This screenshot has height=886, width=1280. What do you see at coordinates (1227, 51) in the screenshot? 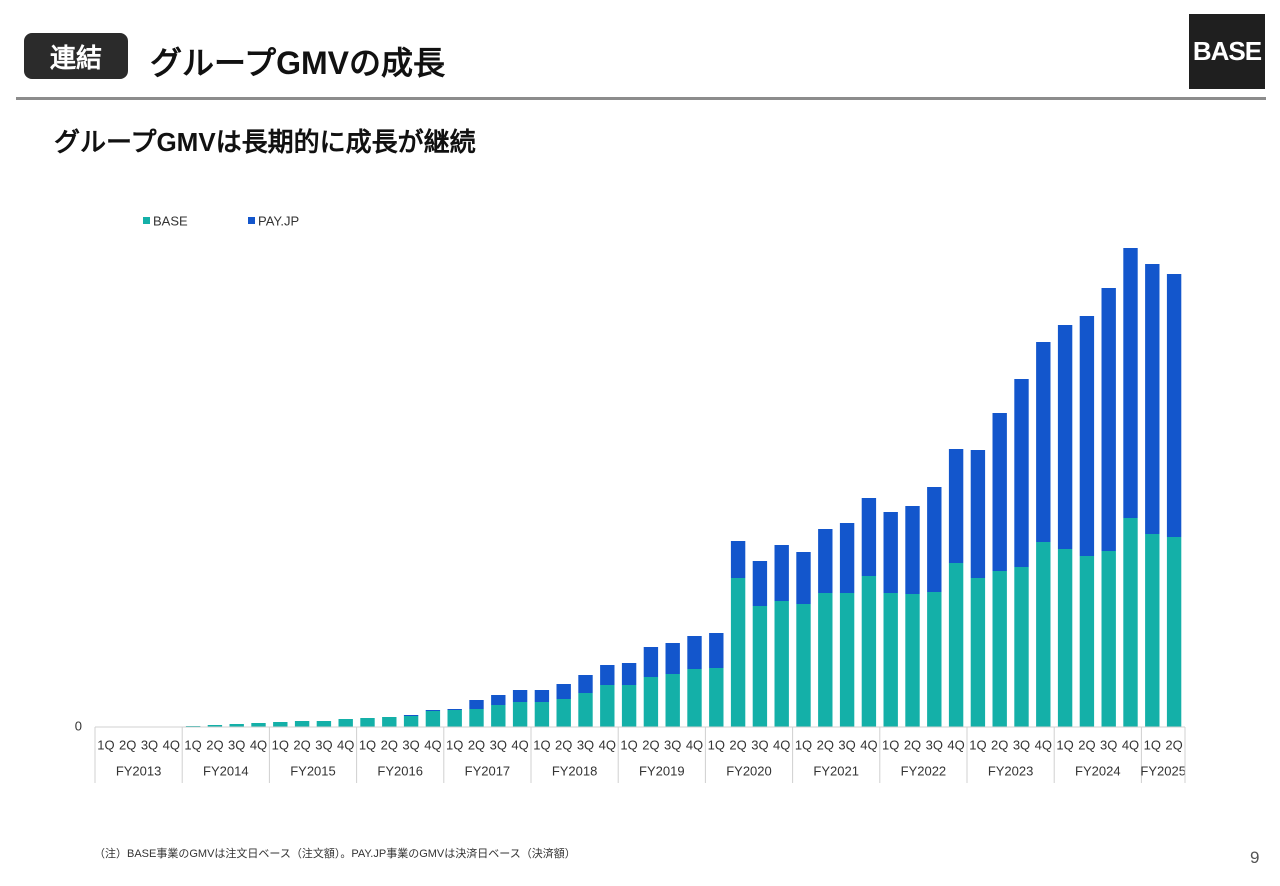
I see `logo: BASE` at bounding box center [1227, 51].